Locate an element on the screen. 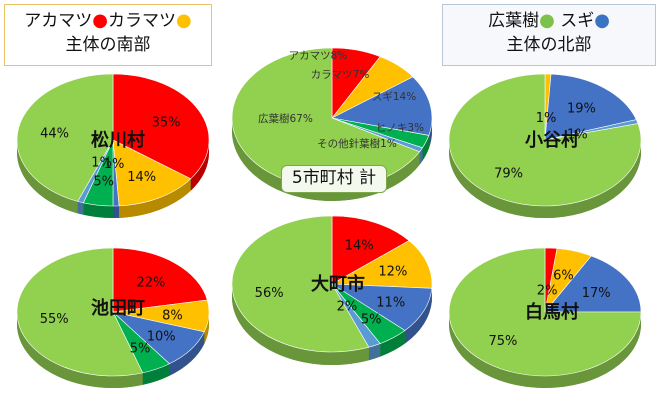  slice-label-アカマツ: 14% is located at coordinates (359, 246).